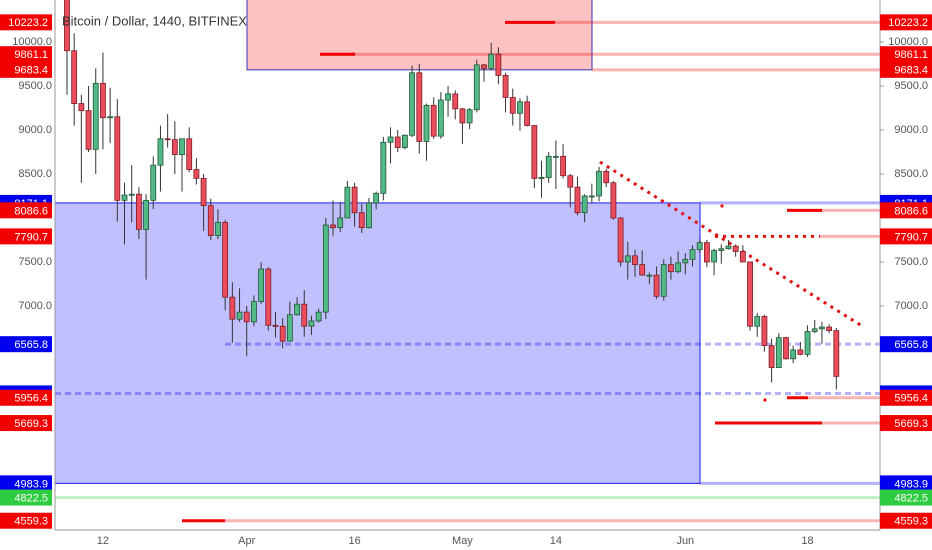  I want to click on x-tick-label: 16, so click(354, 541).